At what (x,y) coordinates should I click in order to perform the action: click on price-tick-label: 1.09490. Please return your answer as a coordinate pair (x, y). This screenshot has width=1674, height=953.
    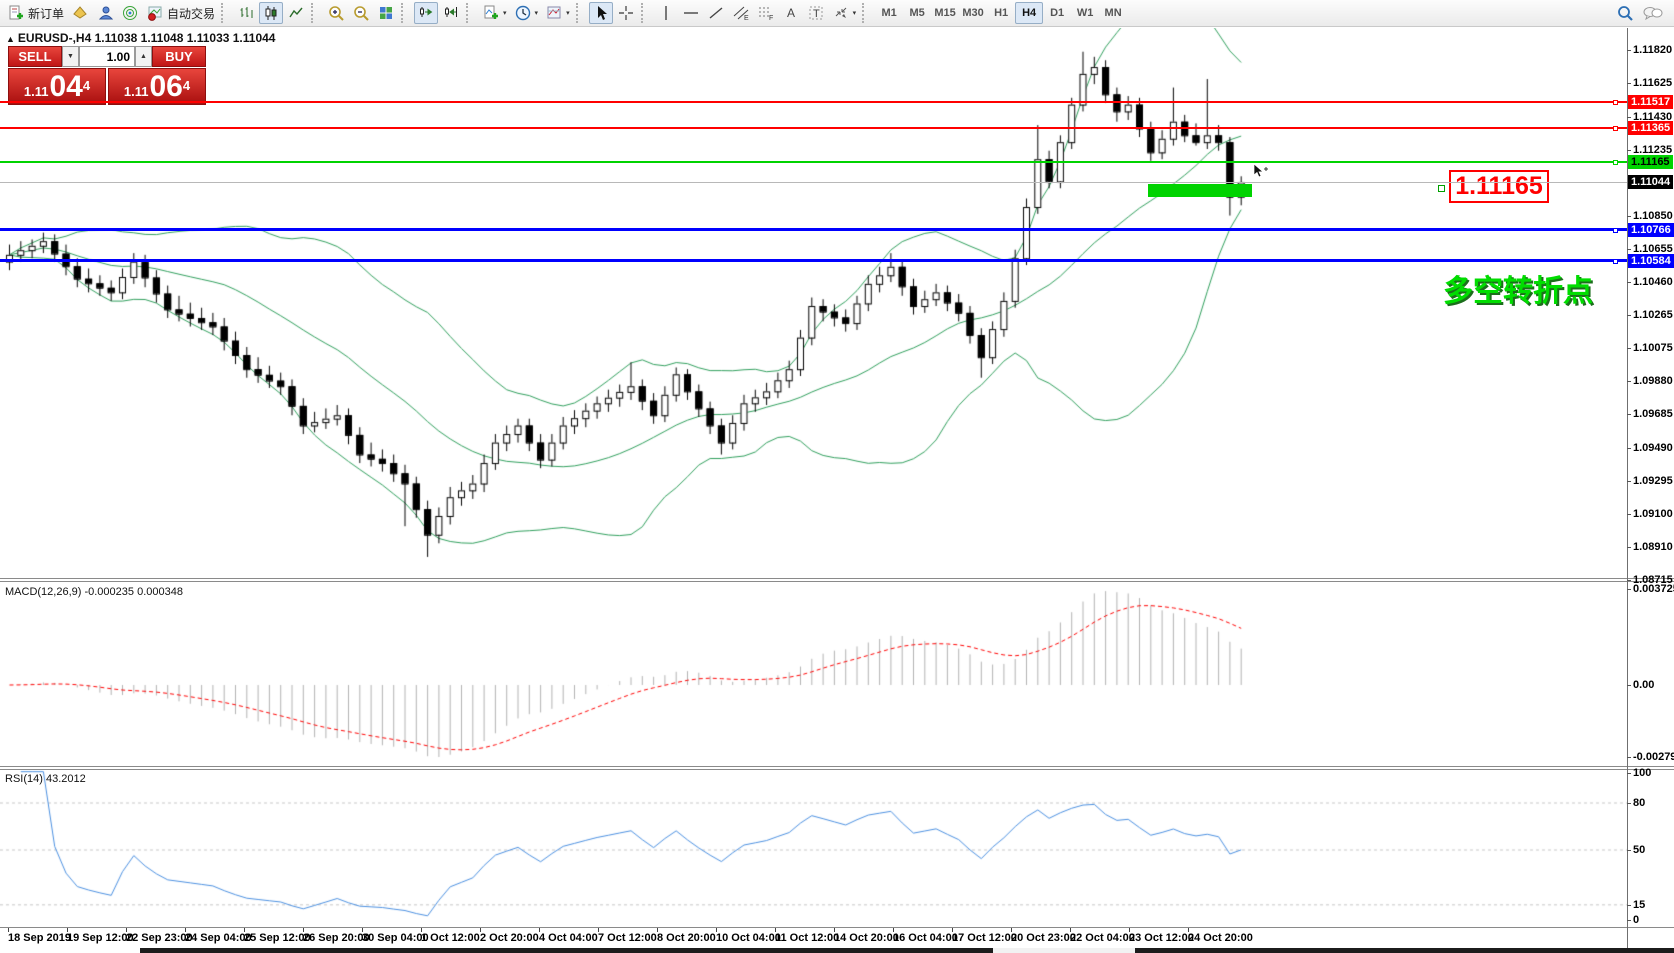
    Looking at the image, I should click on (1653, 447).